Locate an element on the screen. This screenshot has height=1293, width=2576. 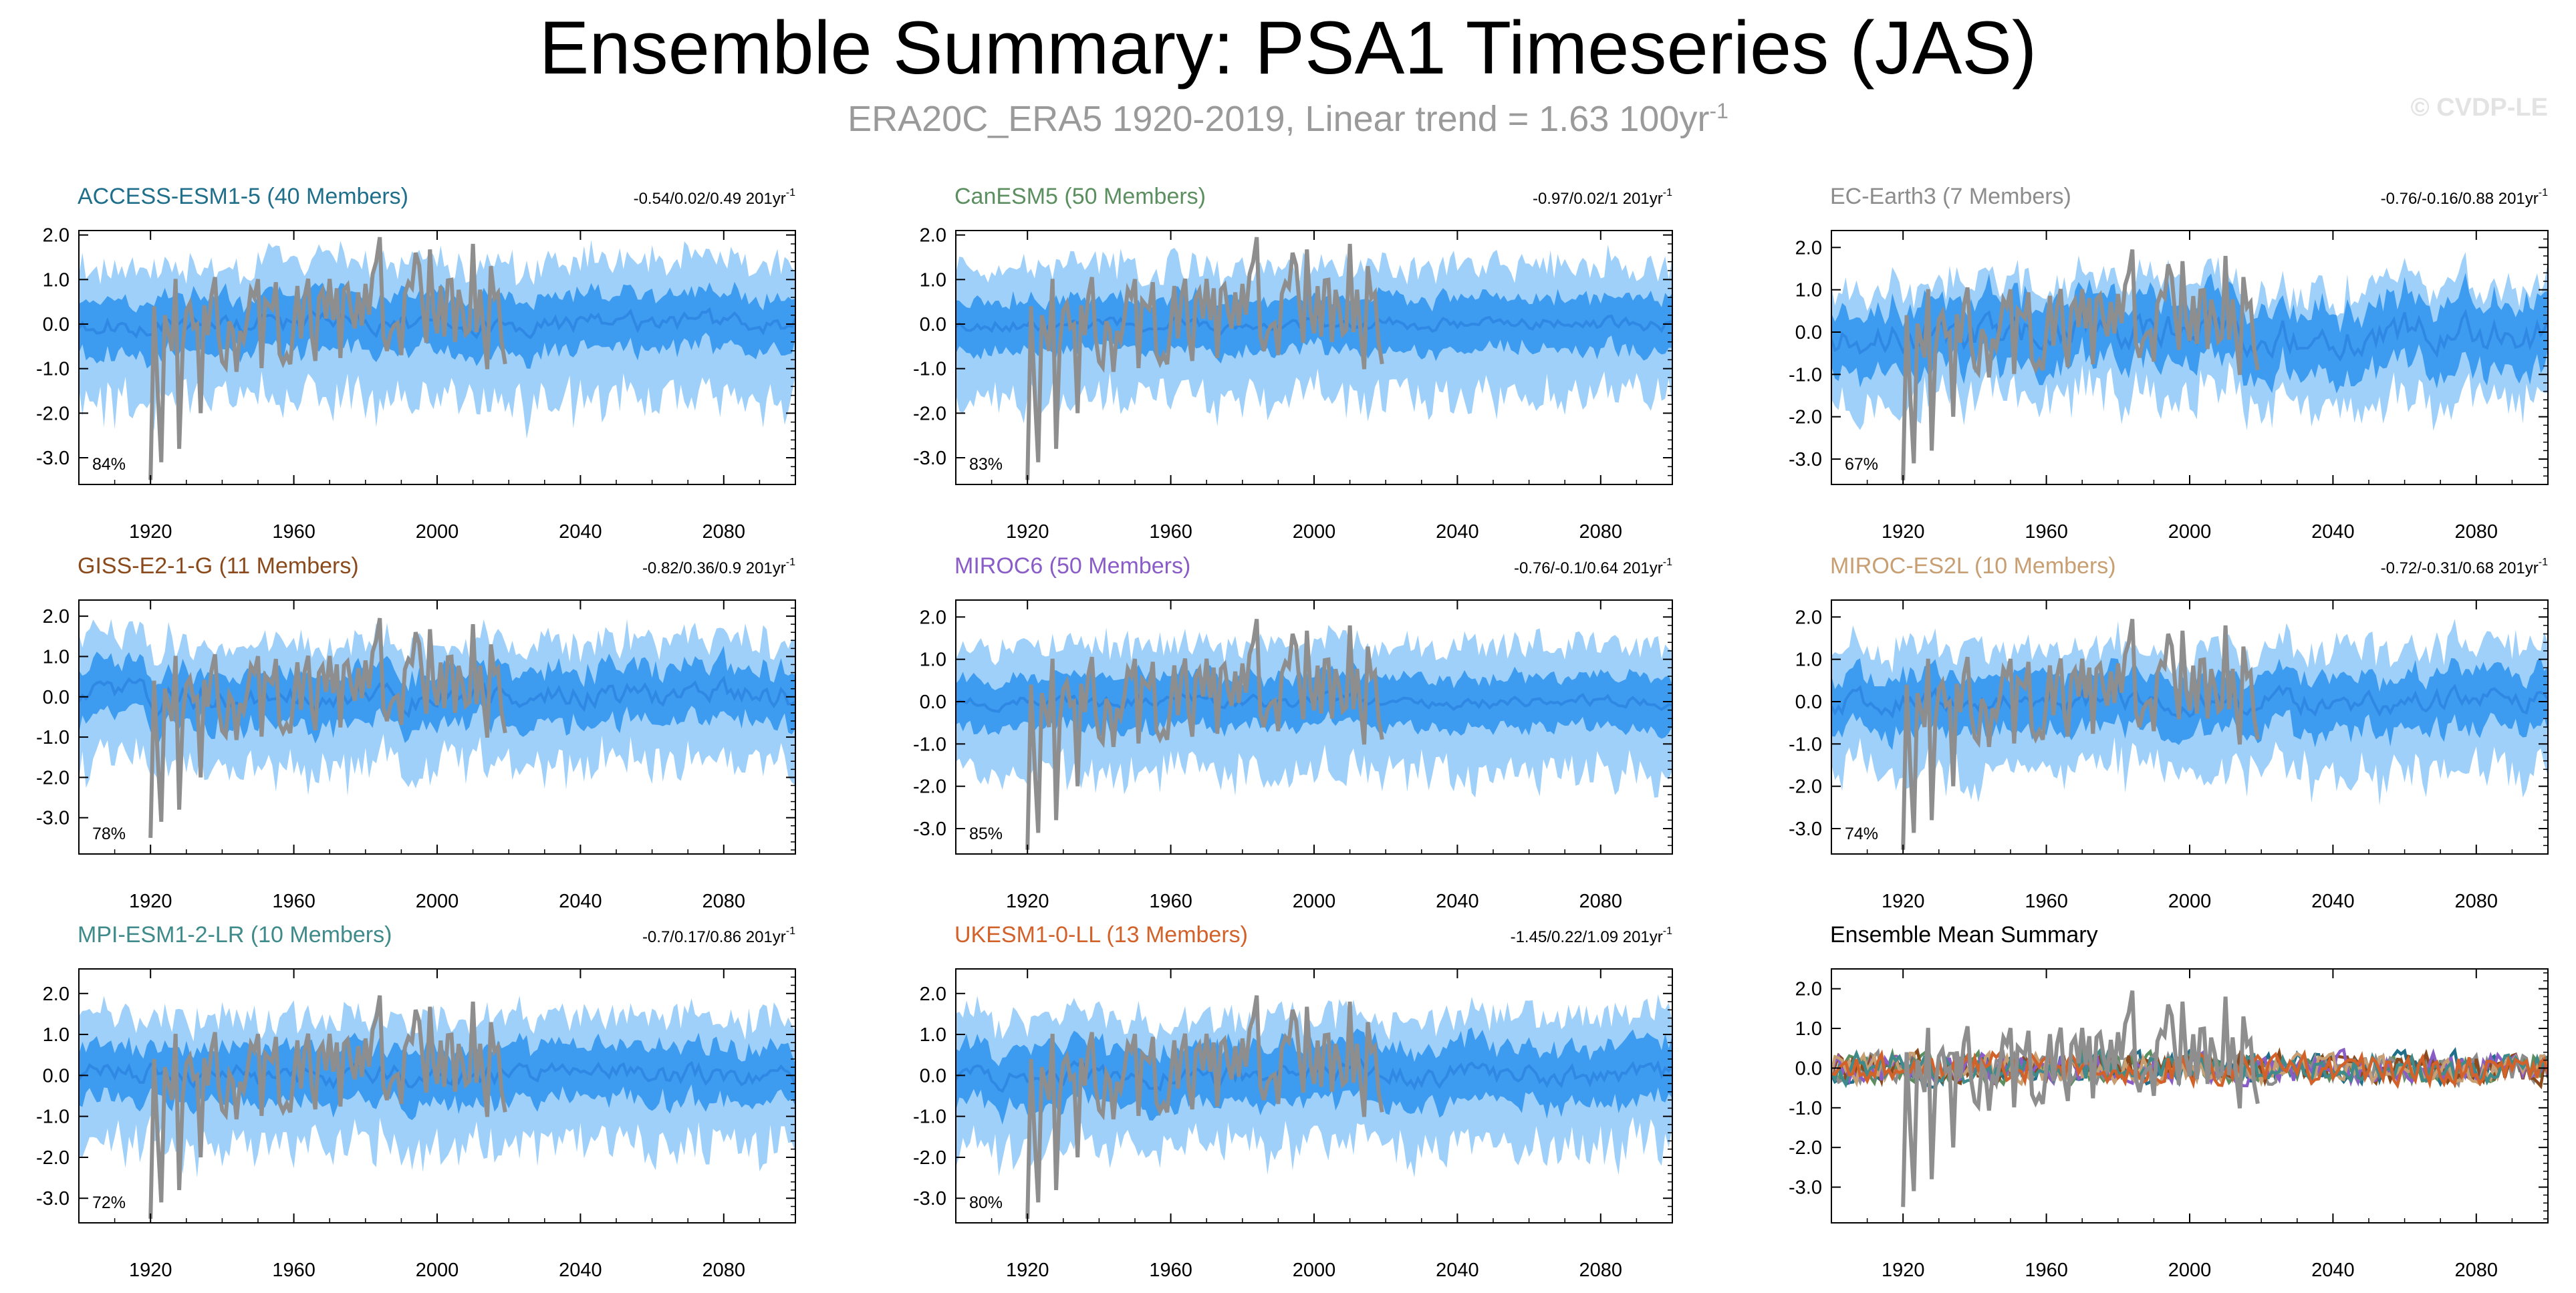
panel-stats: -0.72/-0.31/0.68 201yr-1 is located at coordinates (2464, 567).